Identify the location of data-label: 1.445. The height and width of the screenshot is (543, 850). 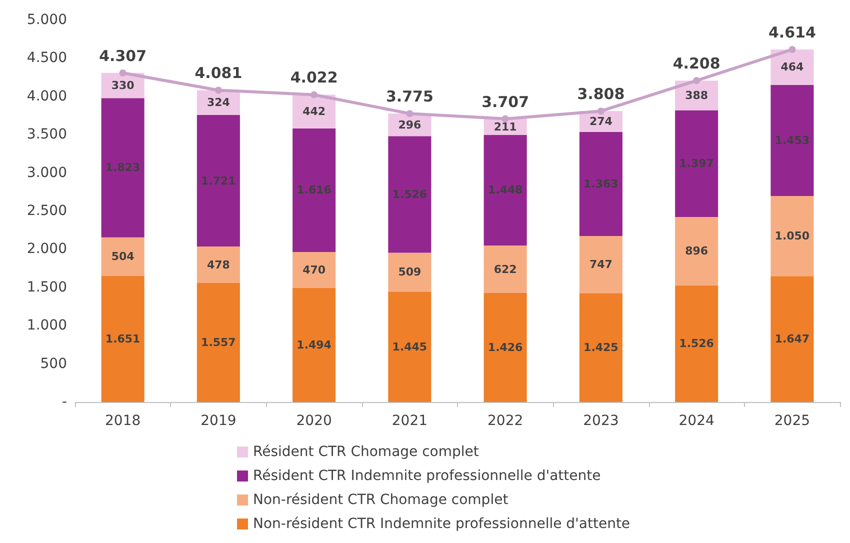
(410, 347).